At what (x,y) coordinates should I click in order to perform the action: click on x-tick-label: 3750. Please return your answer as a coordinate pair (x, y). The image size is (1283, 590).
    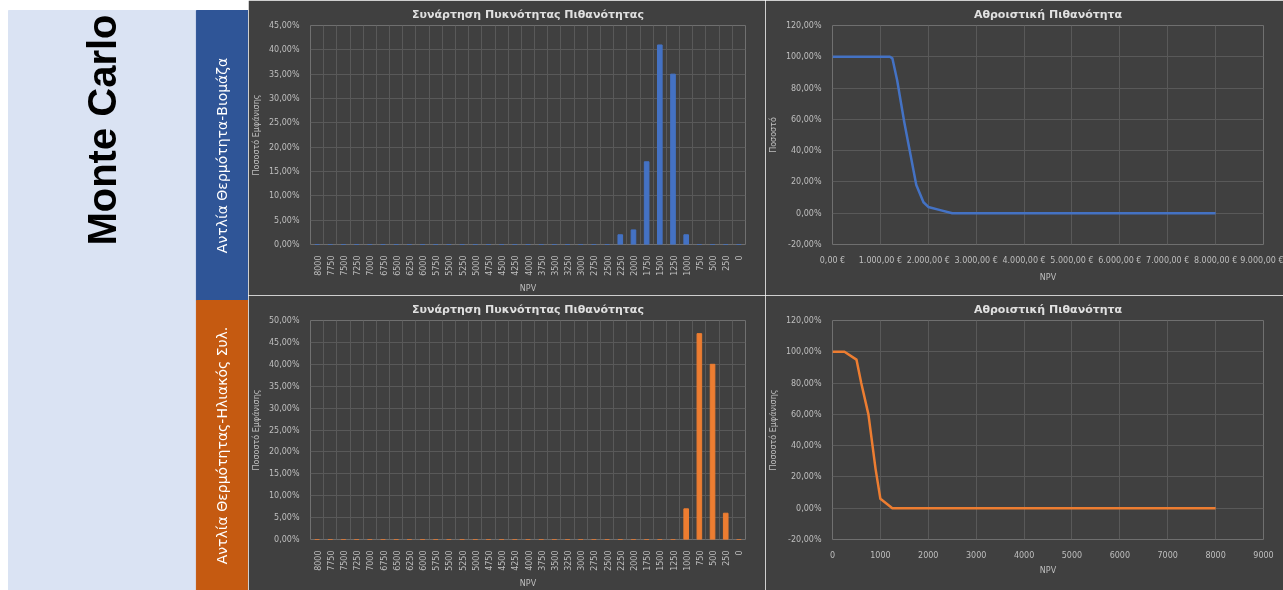
    Looking at the image, I should click on (542, 560).